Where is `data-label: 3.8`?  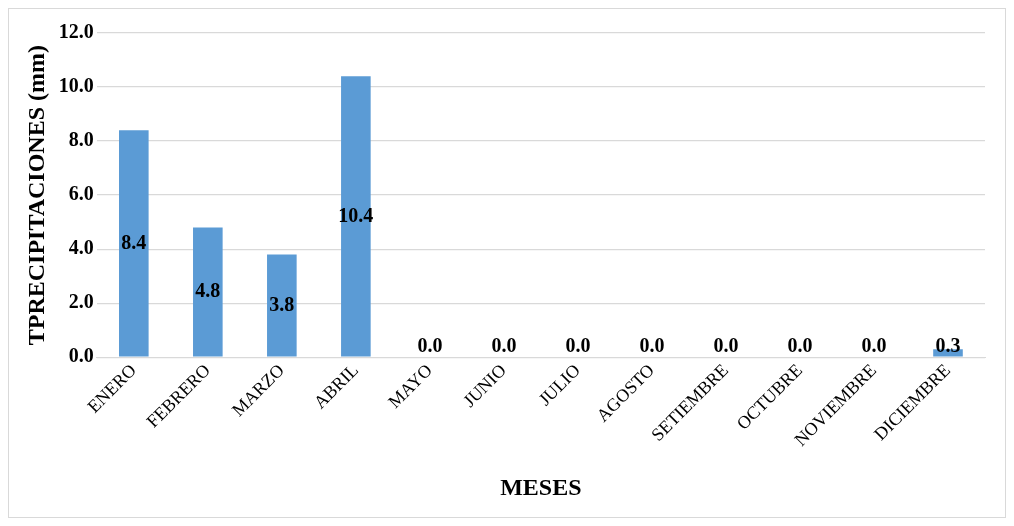
data-label: 3.8 is located at coordinates (282, 303).